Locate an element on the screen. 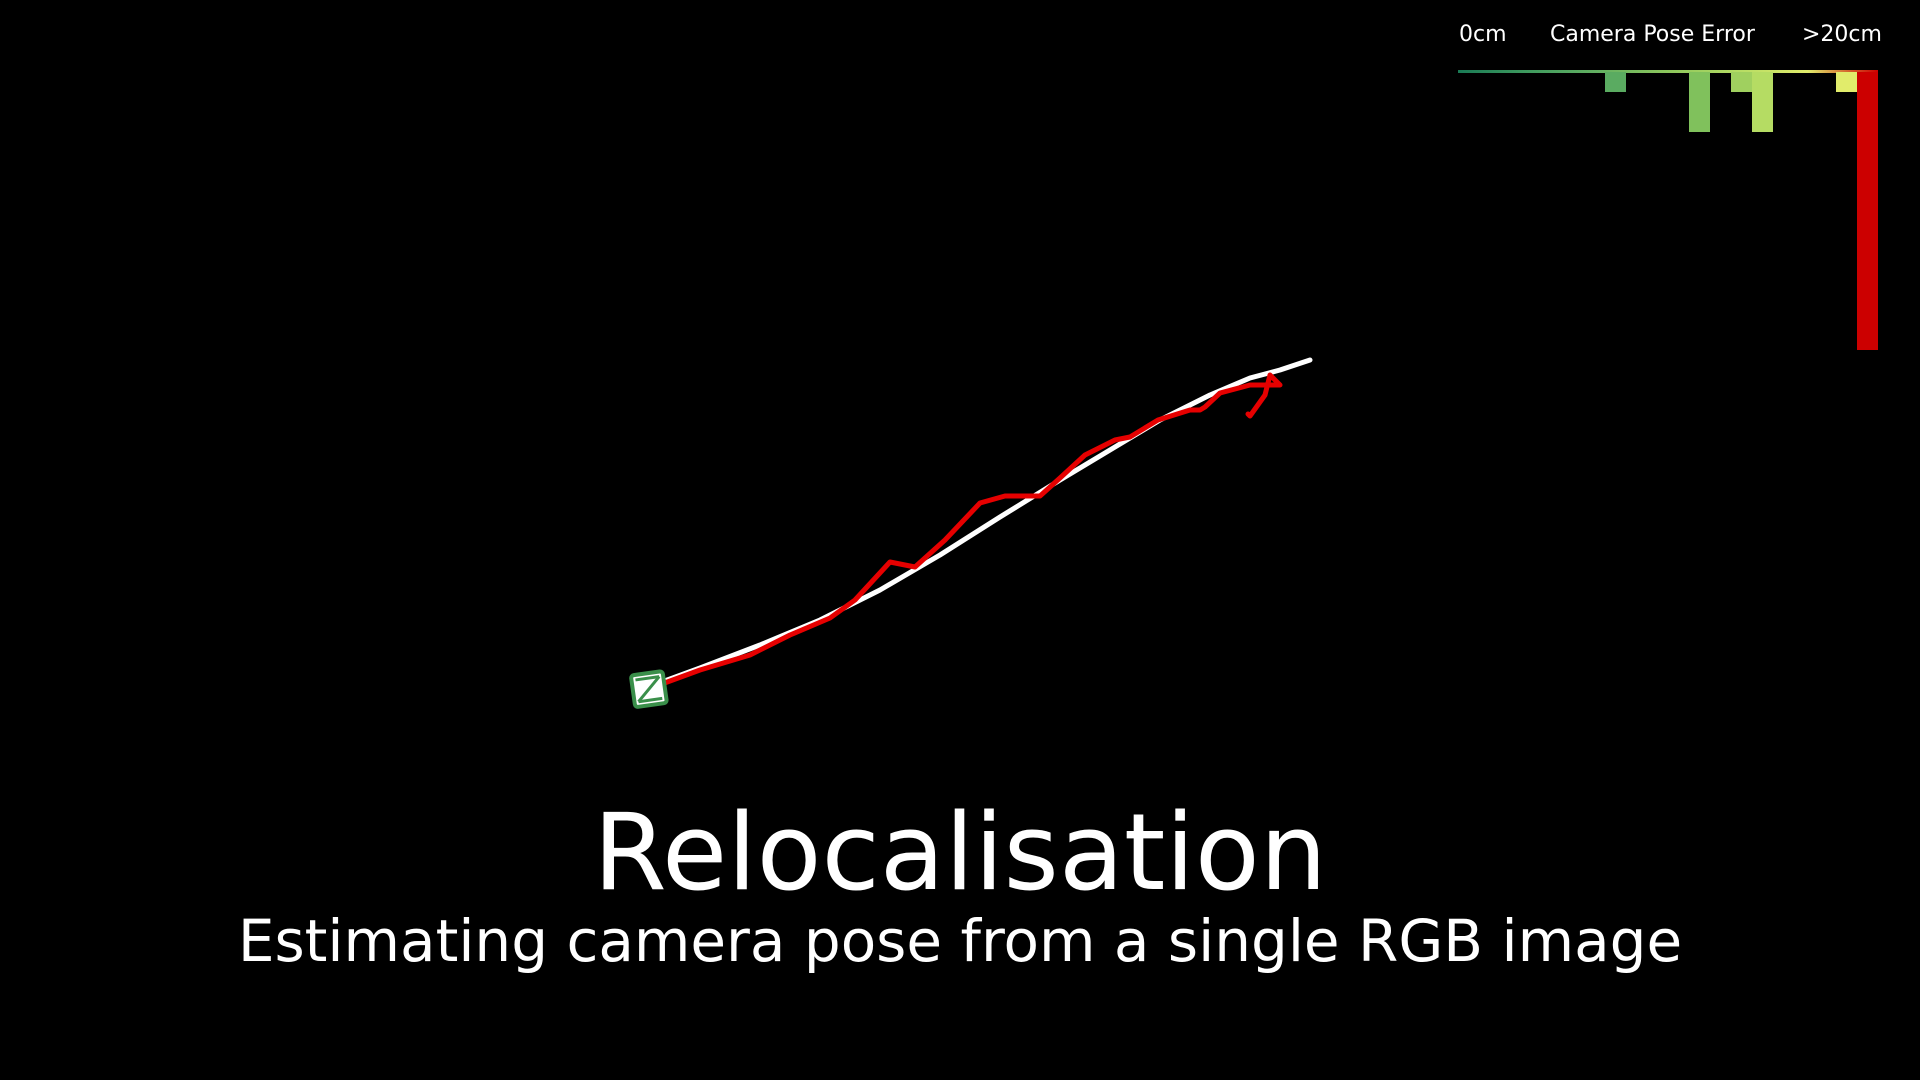 This screenshot has height=1080, width=1920. error-histogram is located at coordinates (1668, 210).